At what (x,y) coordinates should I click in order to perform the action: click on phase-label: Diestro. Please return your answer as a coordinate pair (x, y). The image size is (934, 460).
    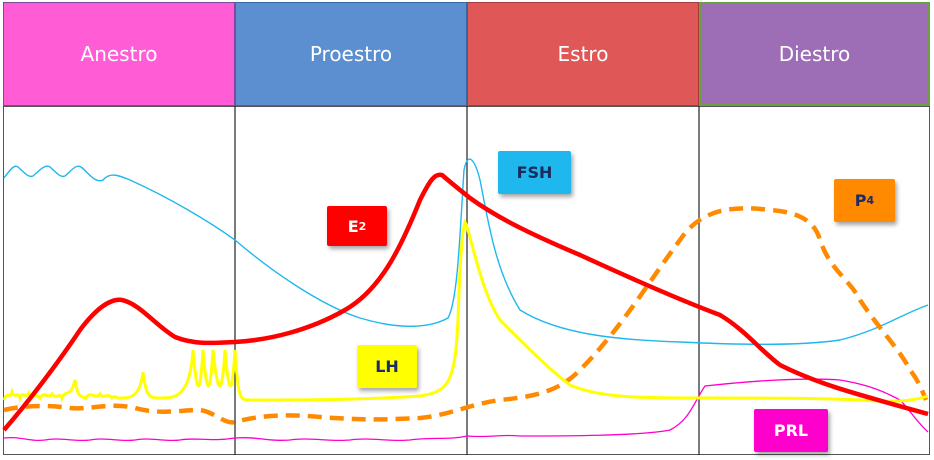
    Looking at the image, I should click on (814, 54).